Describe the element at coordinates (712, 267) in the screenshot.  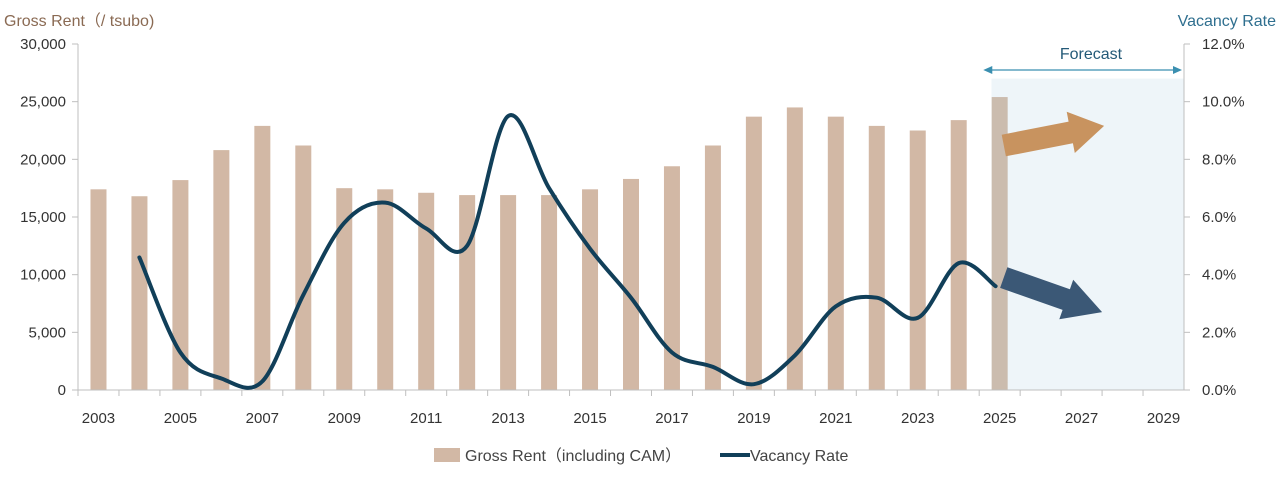
I see `bar-2018` at that location.